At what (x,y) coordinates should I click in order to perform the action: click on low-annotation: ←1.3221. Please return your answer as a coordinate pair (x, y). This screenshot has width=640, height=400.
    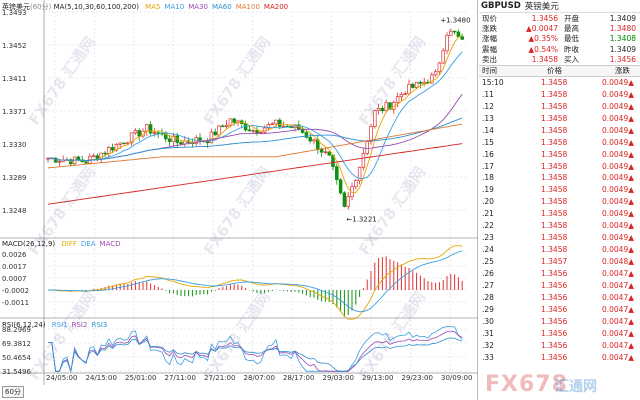
    Looking at the image, I should click on (361, 219).